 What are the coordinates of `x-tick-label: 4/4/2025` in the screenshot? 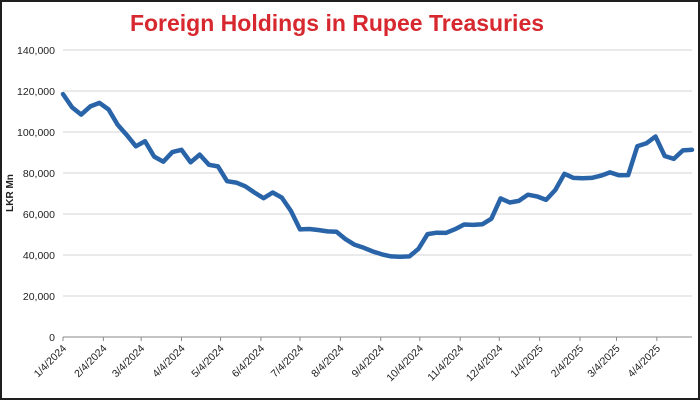 It's located at (644, 361).